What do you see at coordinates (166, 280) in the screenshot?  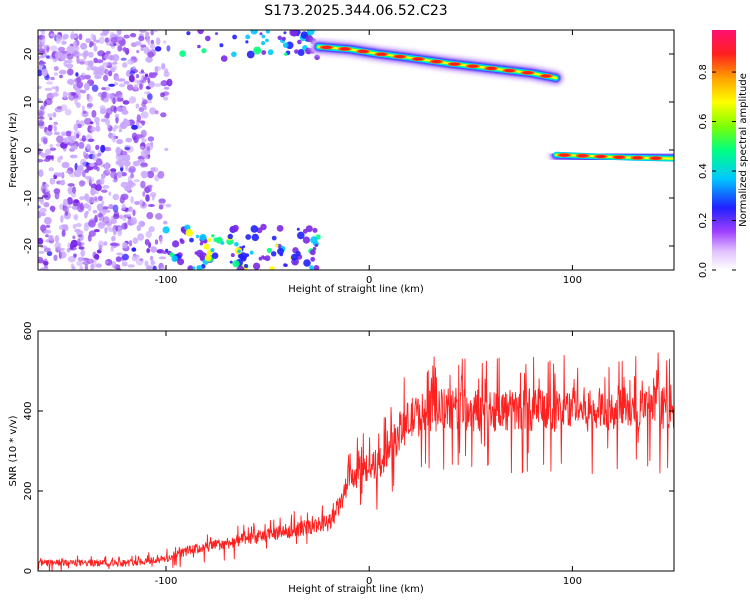 I see `heatmap-x-tick-label: -100` at bounding box center [166, 280].